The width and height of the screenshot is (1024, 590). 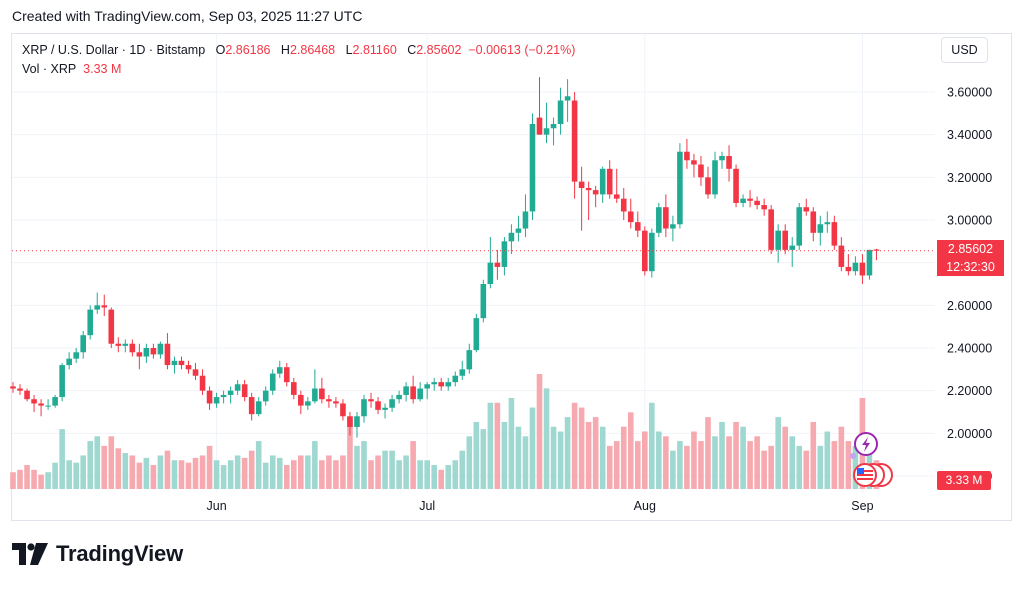 What do you see at coordinates (862, 506) in the screenshot?
I see `x-tick-label: Sep` at bounding box center [862, 506].